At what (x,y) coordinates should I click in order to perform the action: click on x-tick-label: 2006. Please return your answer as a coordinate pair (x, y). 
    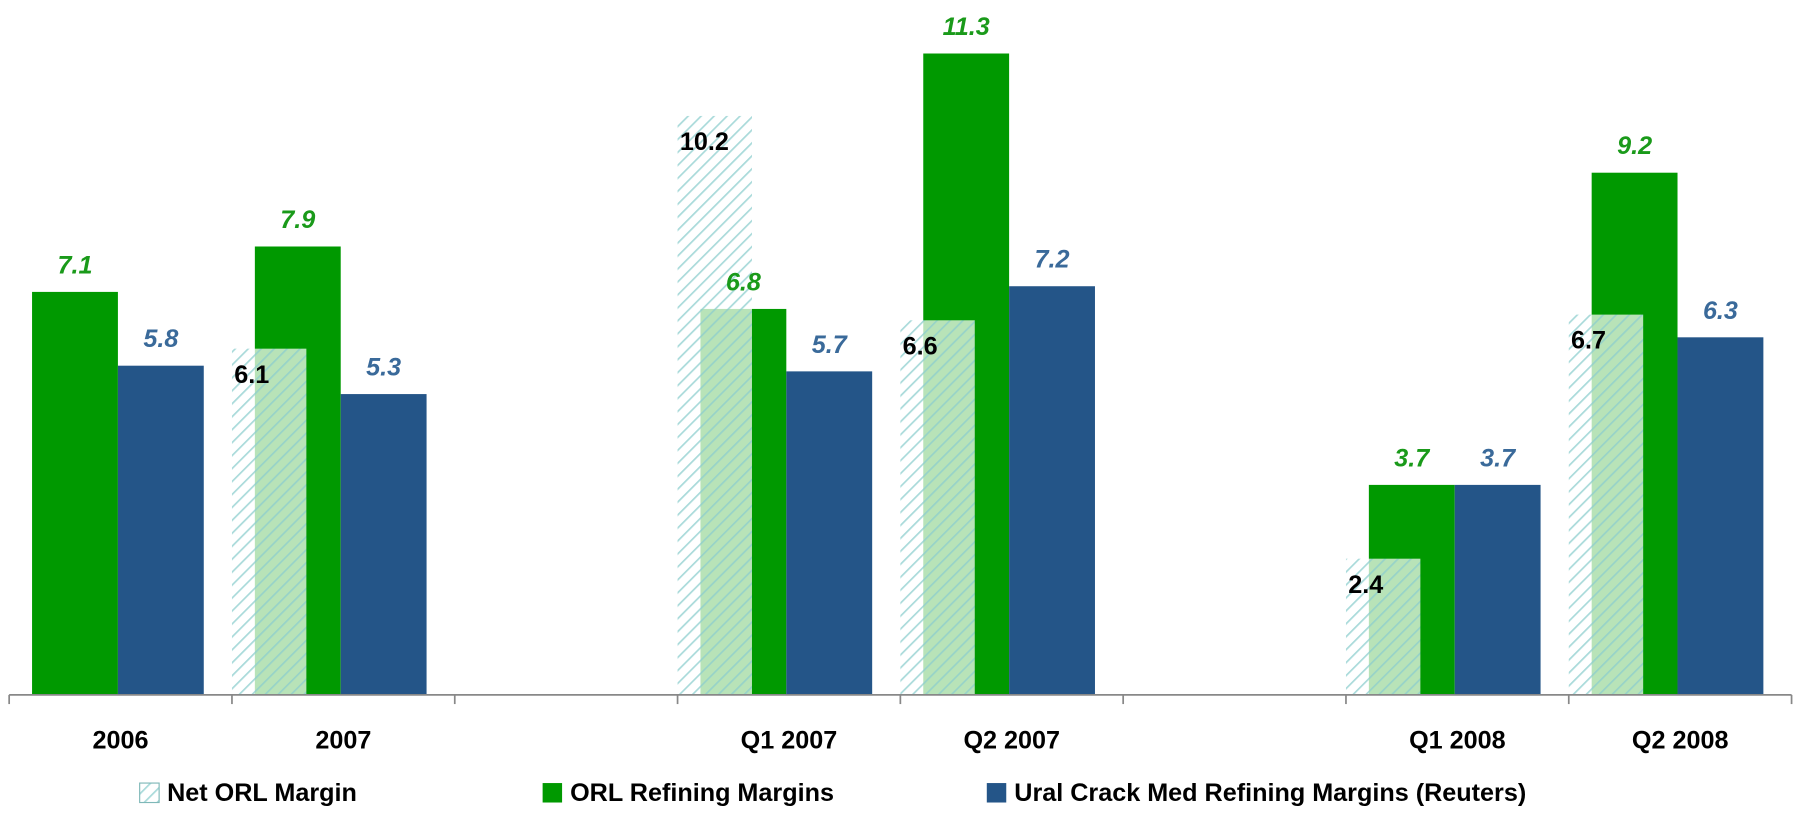
    Looking at the image, I should click on (121, 741).